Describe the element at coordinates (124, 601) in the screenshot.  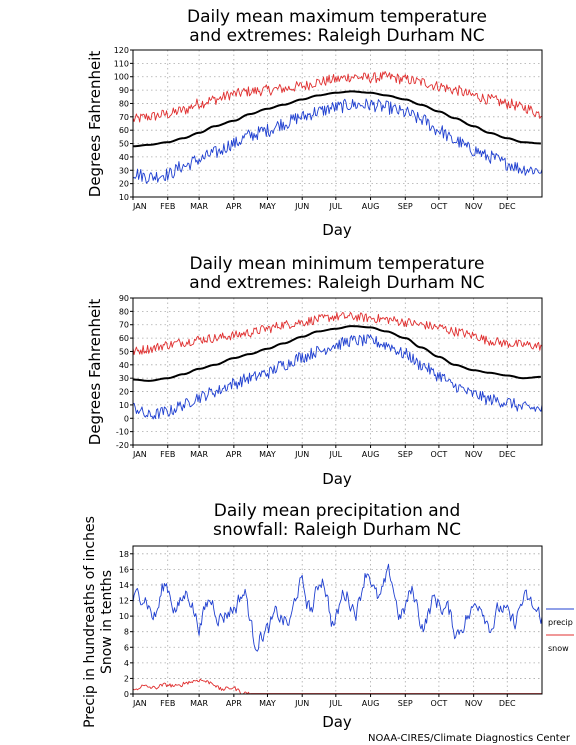
I see `y-tick-label: 12` at that location.